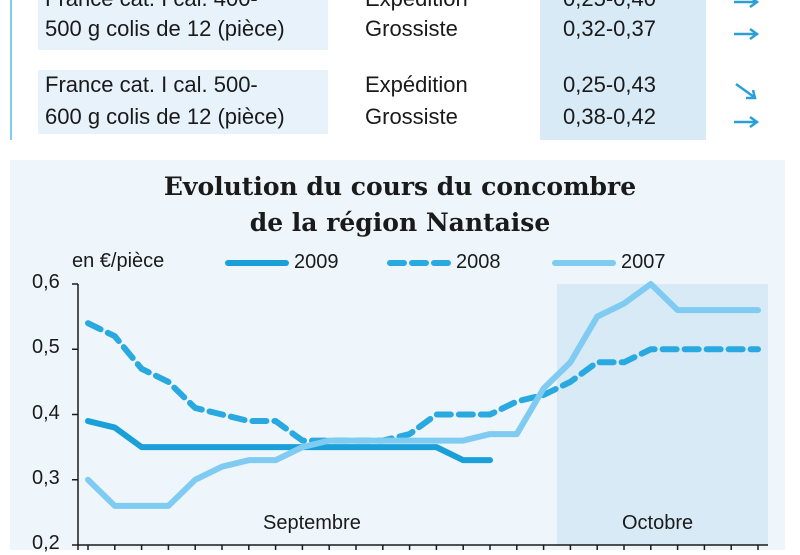 The image size is (800, 555). Describe the element at coordinates (400, 186) in the screenshot. I see `chart-title-line-1: Evolution du cours du concombre` at that location.